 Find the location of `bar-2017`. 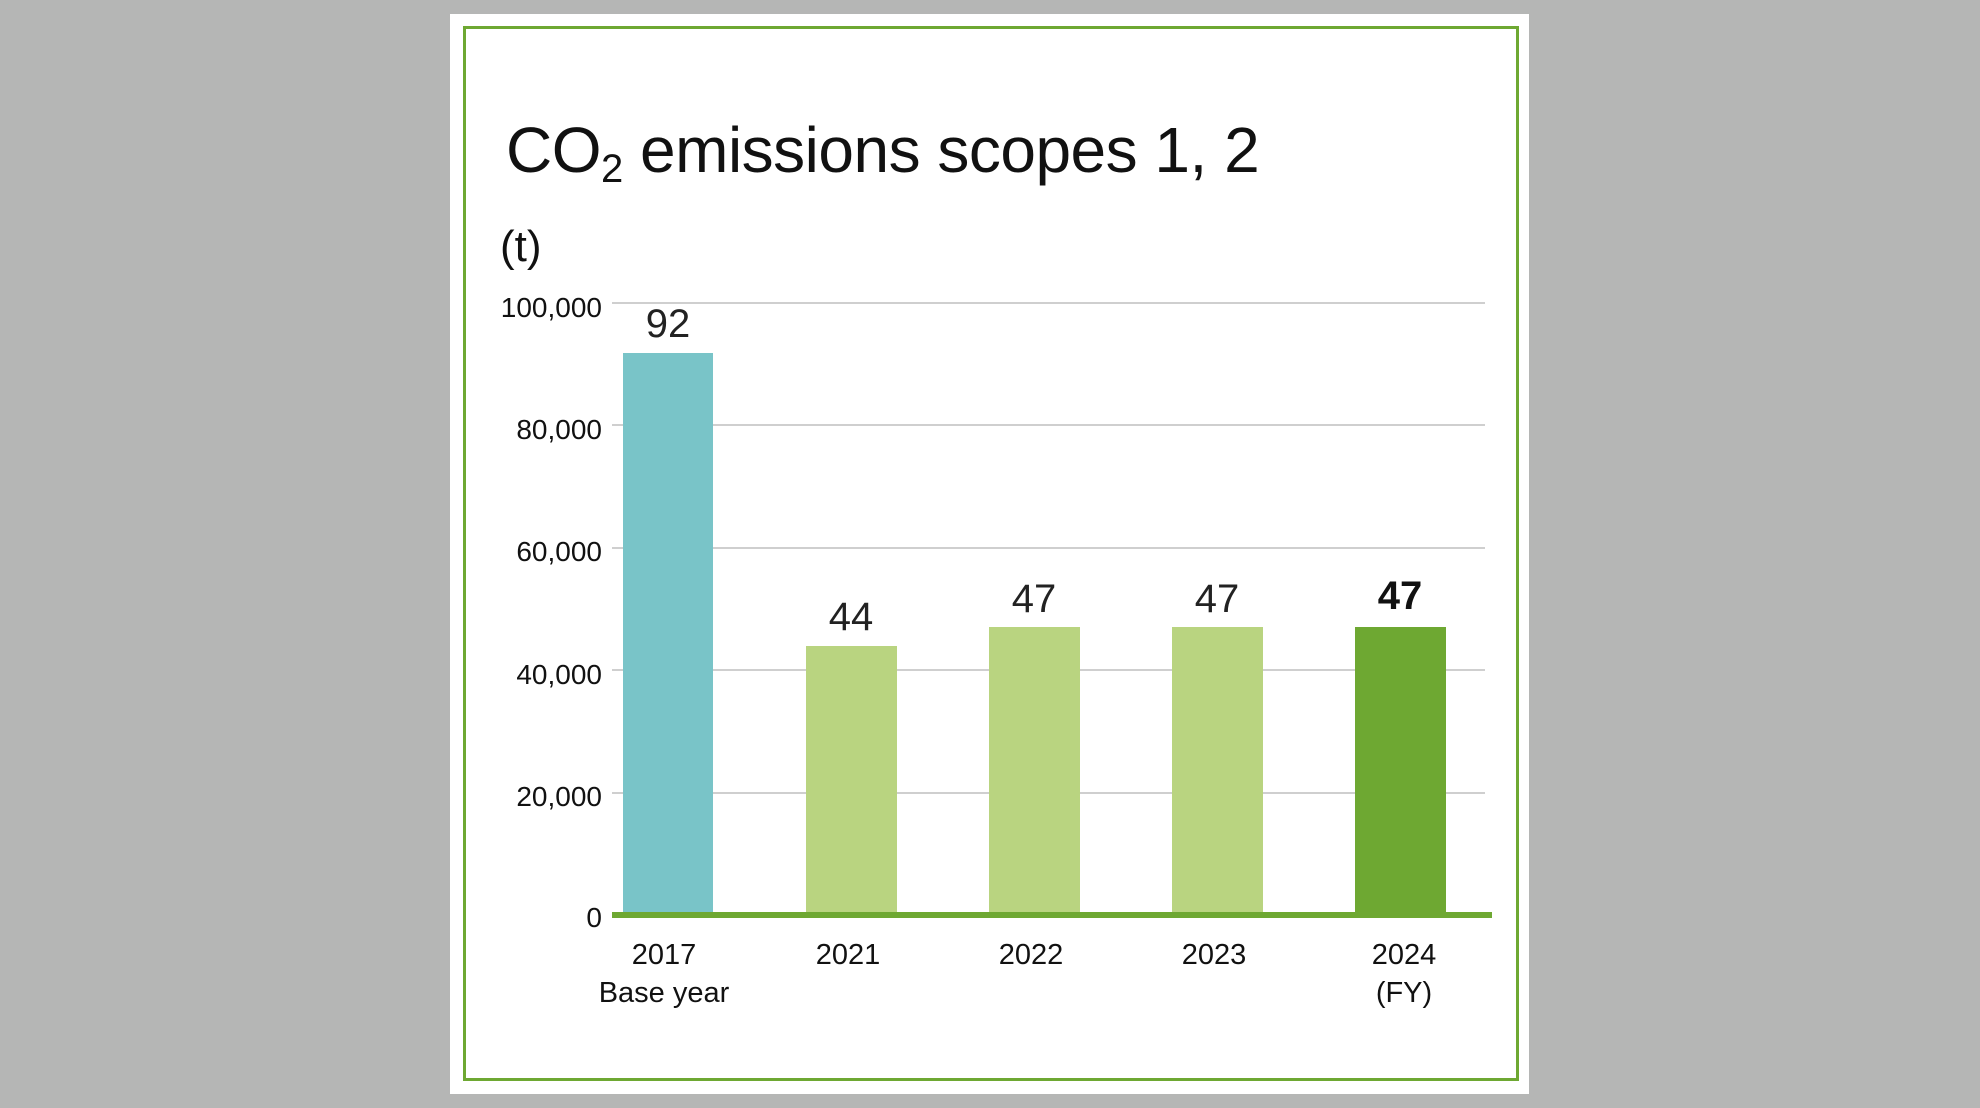

bar-2017 is located at coordinates (668, 634).